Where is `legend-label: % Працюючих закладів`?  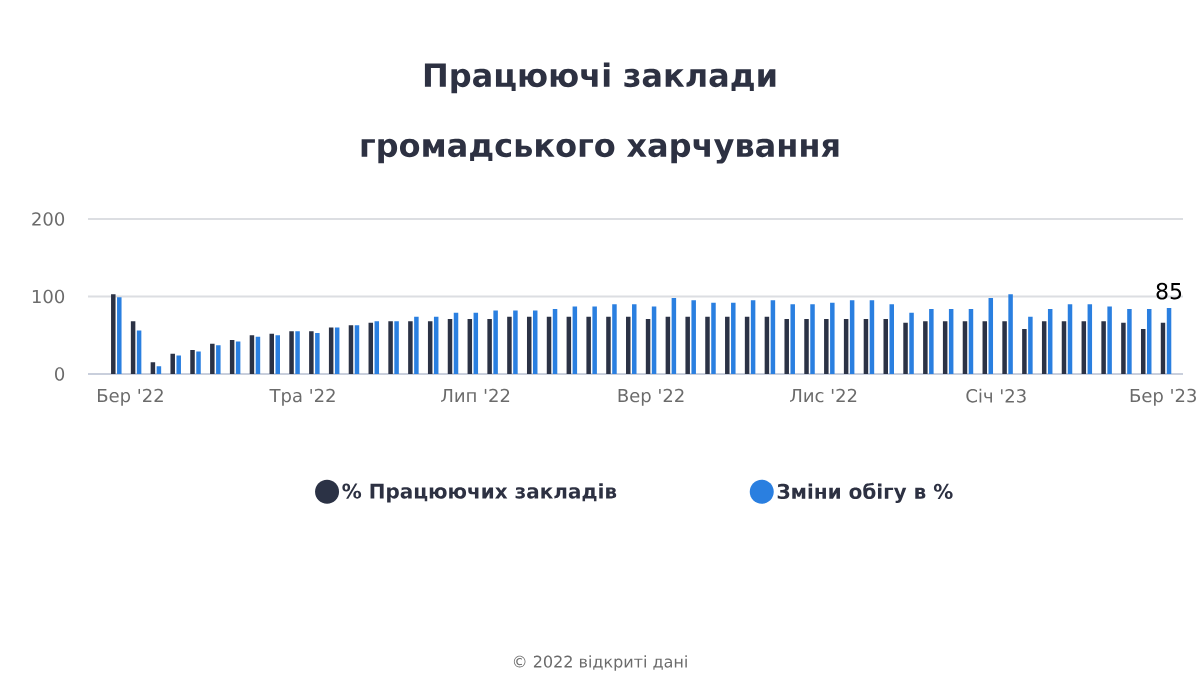
legend-label: % Працюючих закладів is located at coordinates (479, 493).